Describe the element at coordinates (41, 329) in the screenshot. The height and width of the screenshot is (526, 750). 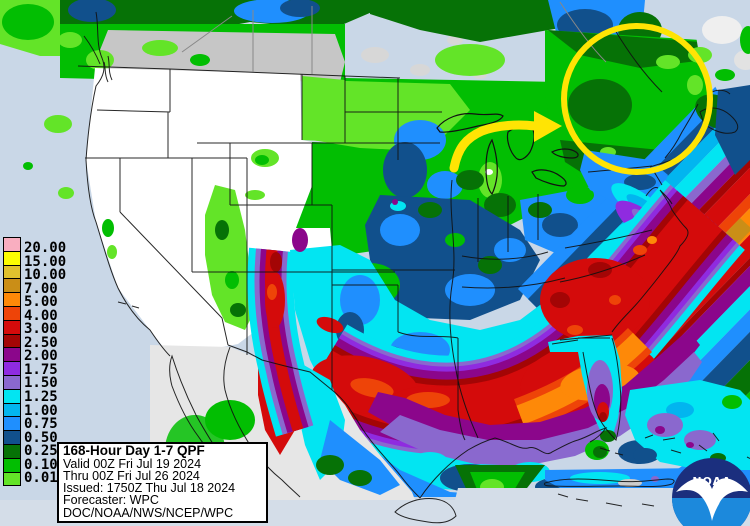
I see `legend-value: 3.00` at that location.